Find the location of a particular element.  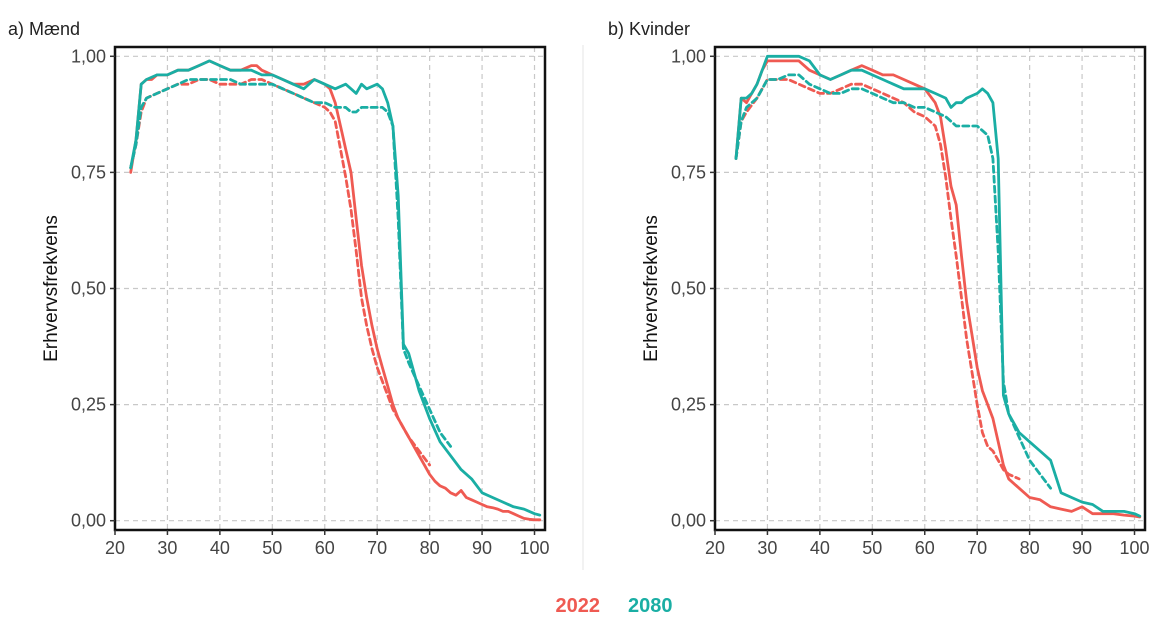

legend: 2022 2080 is located at coordinates (614, 606).